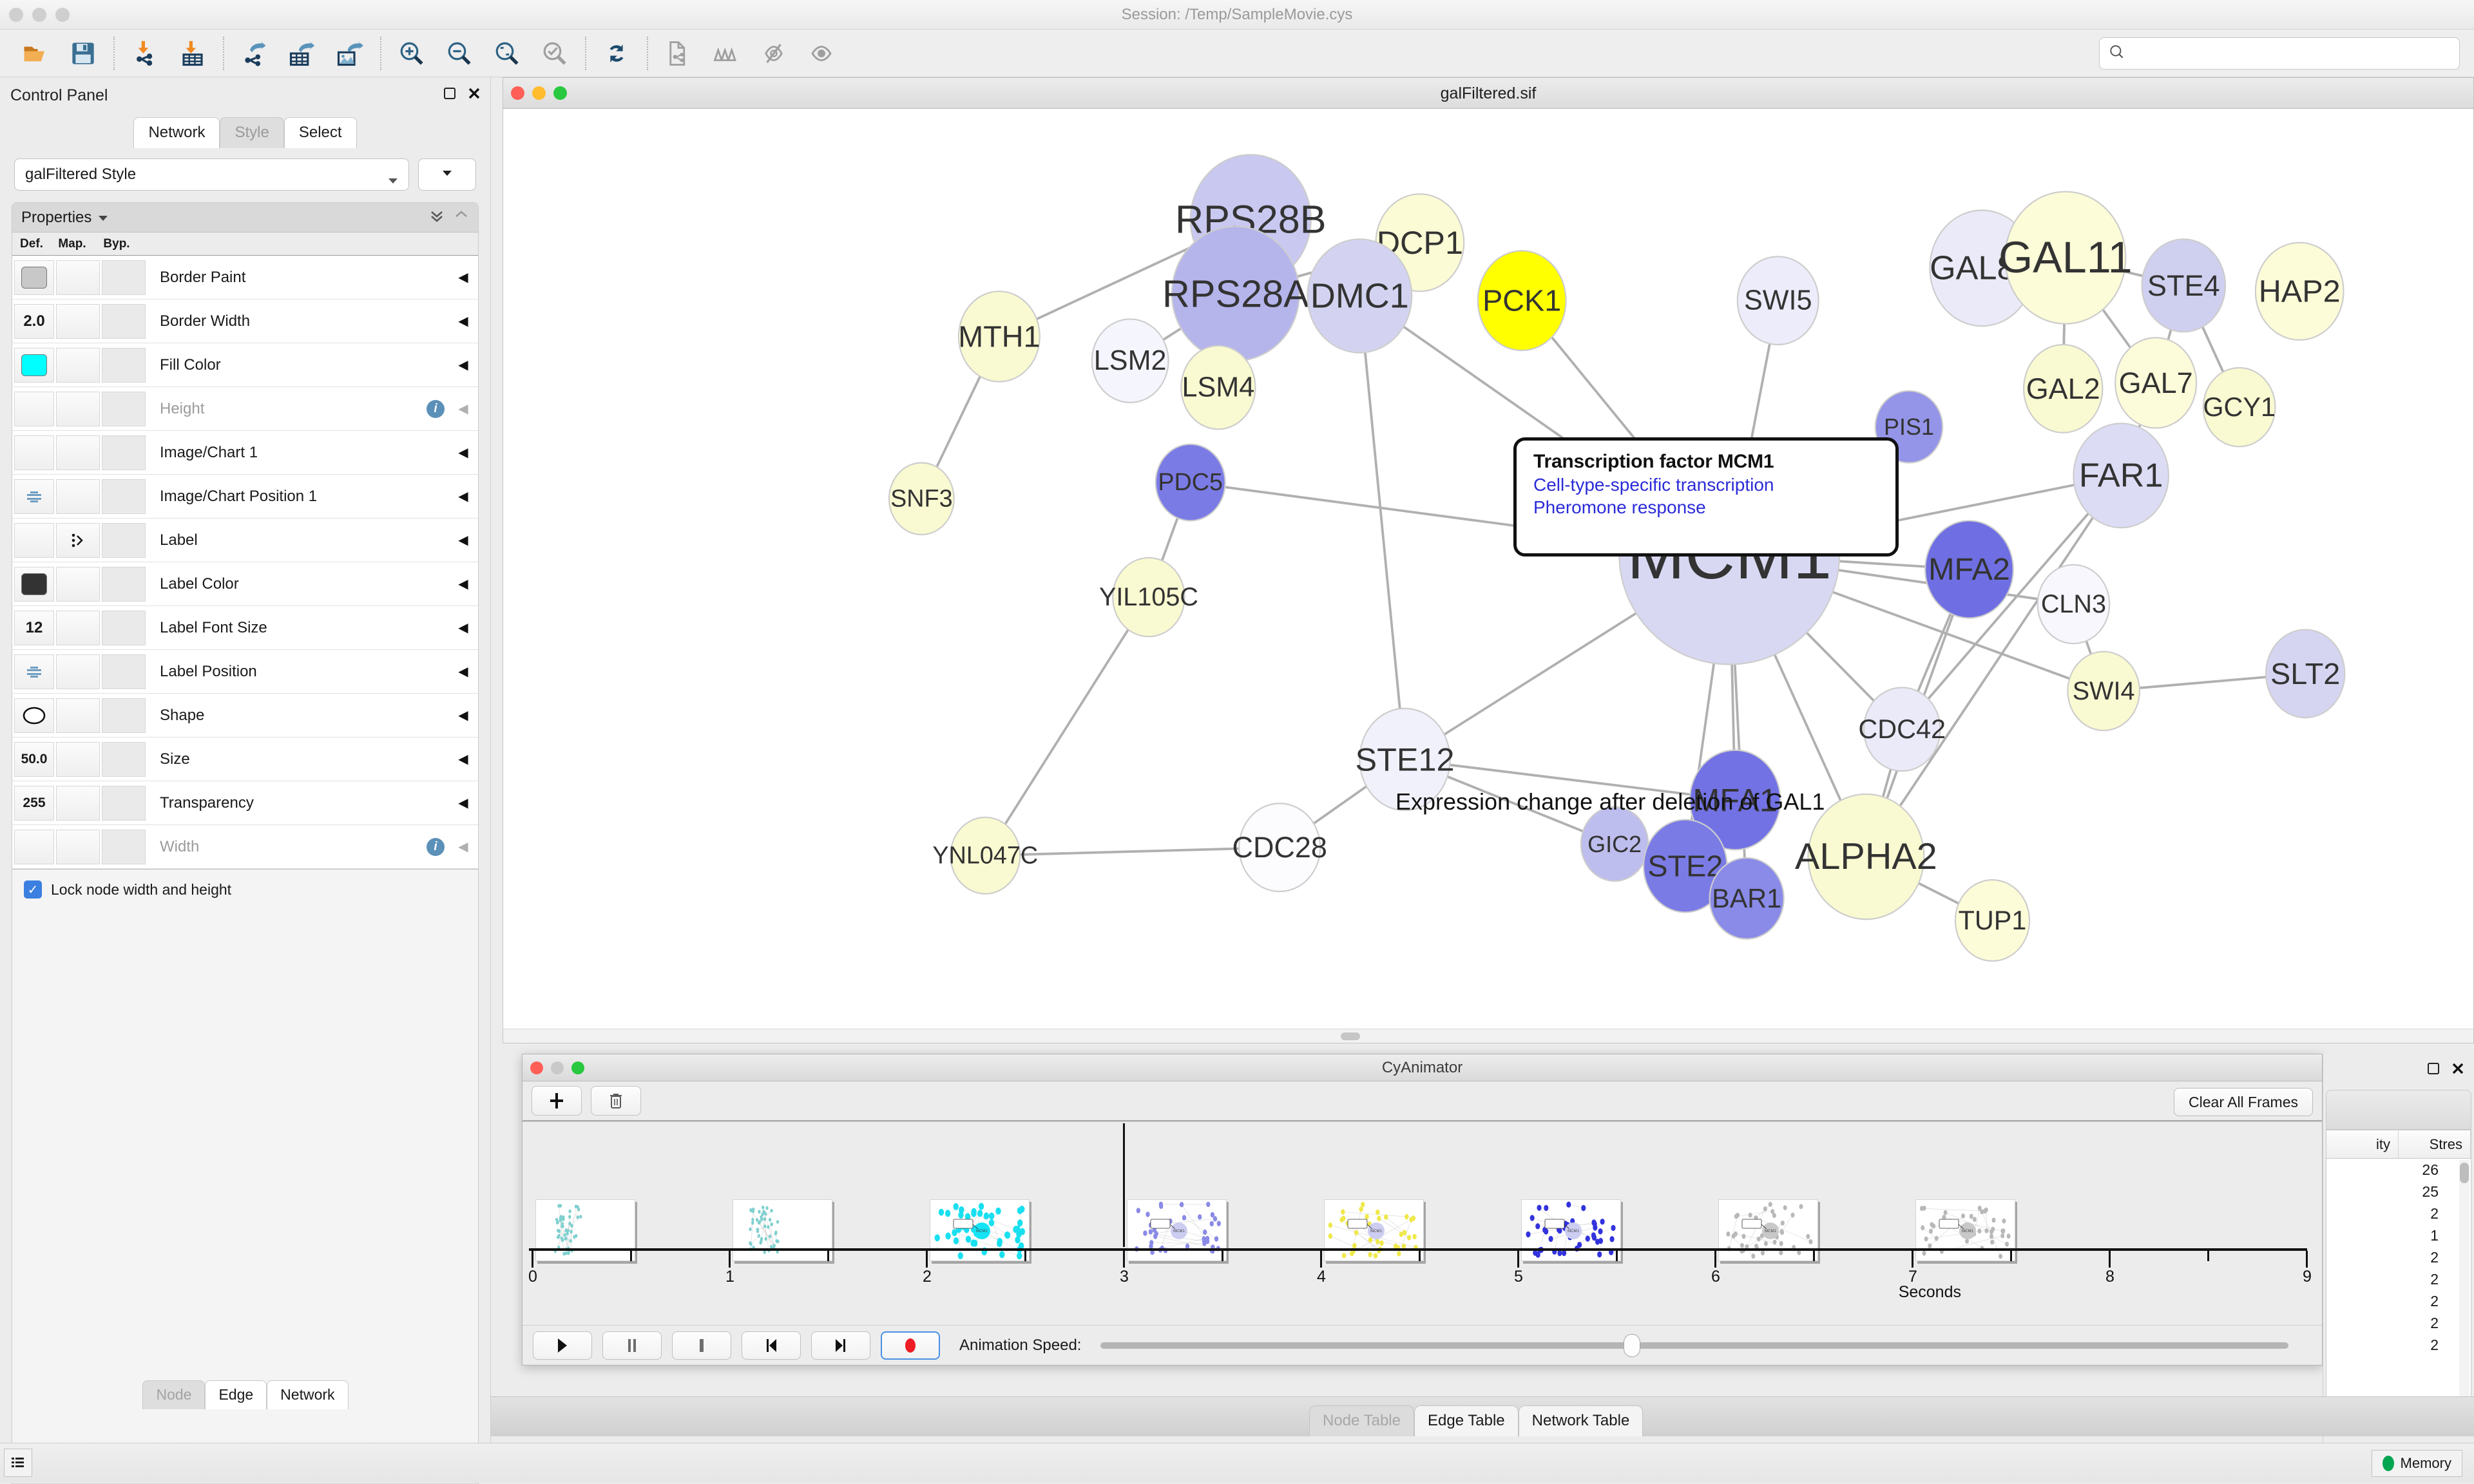 The width and height of the screenshot is (2474, 1484). I want to click on property-default-value: 255, so click(34, 803).